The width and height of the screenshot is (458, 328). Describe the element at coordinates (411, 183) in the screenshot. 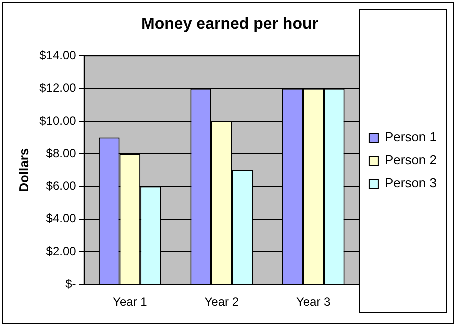

I see `legend-label: Person 3` at that location.